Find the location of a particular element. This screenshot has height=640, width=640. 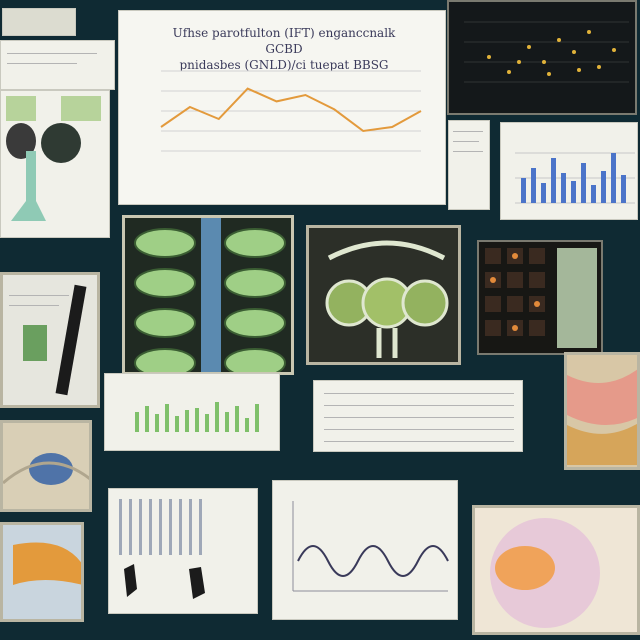

data-table-panel is located at coordinates (418, 416).